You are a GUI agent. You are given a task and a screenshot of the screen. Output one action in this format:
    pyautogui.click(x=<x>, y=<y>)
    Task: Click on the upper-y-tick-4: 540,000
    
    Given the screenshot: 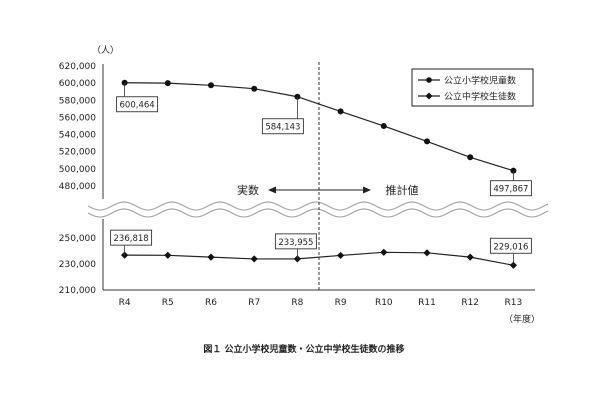 What is the action you would take?
    pyautogui.click(x=77, y=136)
    